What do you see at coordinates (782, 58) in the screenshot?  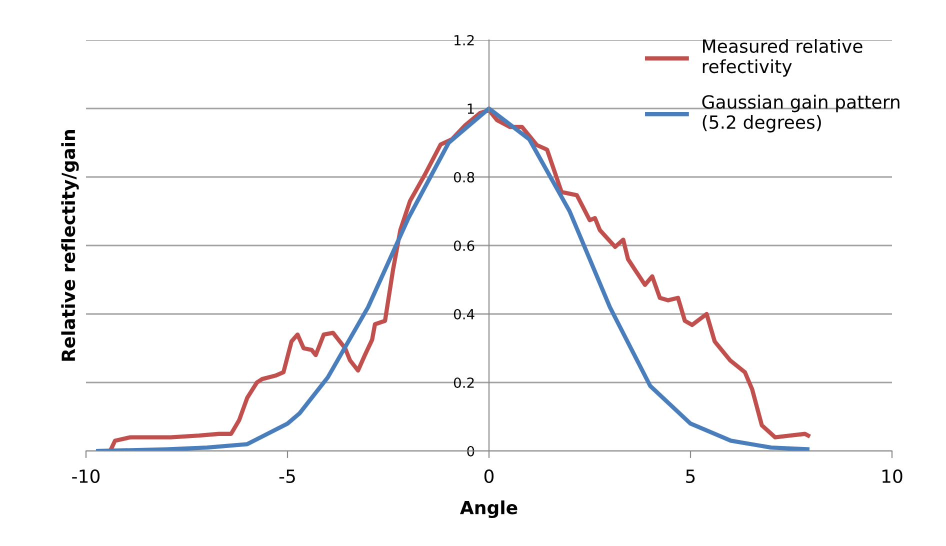 I see `legend-label: Measured relative refectivity` at bounding box center [782, 58].